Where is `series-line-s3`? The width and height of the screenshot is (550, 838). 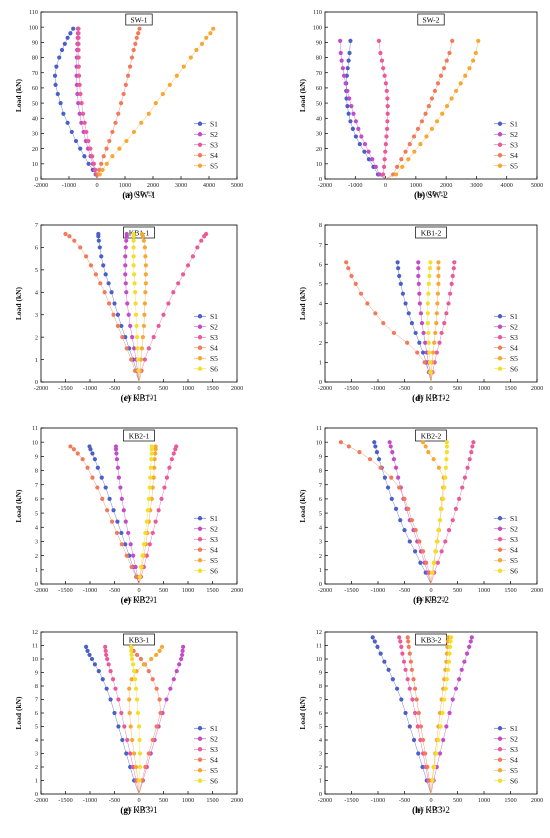
series-line-s3 is located at coordinates (415, 716).